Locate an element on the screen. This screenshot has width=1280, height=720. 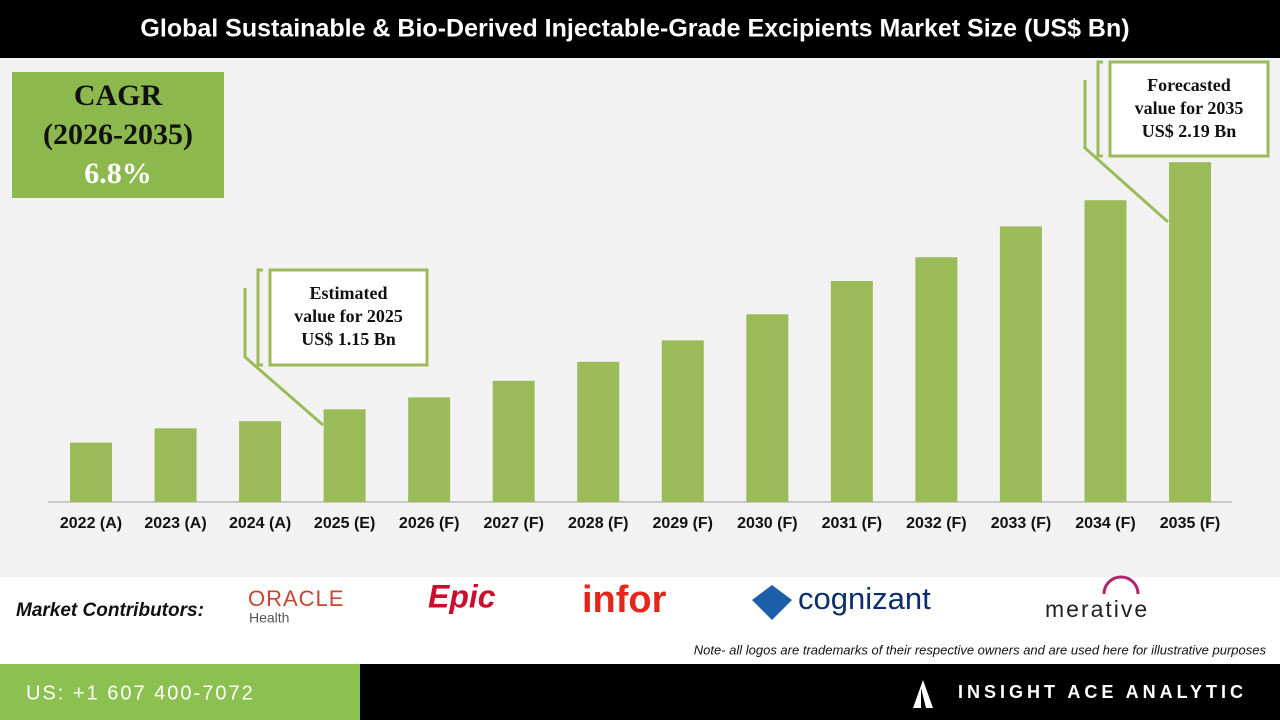
brand: INSIGHT ACE ANALYTIC is located at coordinates (1102, 692).